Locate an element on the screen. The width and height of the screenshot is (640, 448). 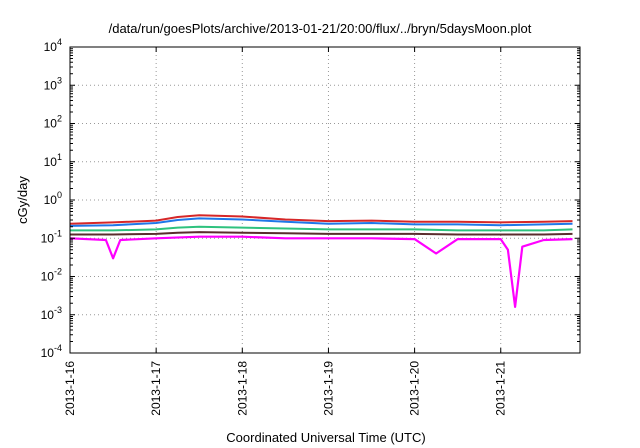
x-tick-label: 2013-1-17 is located at coordinates (156, 388).